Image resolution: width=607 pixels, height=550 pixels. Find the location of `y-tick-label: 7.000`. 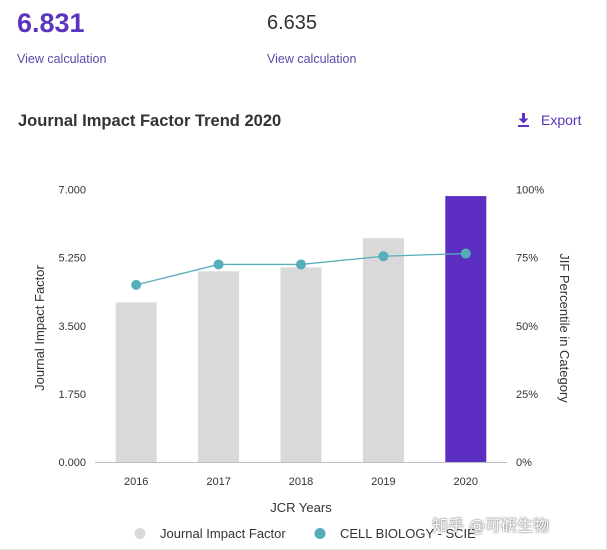

y-tick-label: 7.000 is located at coordinates (72, 191).